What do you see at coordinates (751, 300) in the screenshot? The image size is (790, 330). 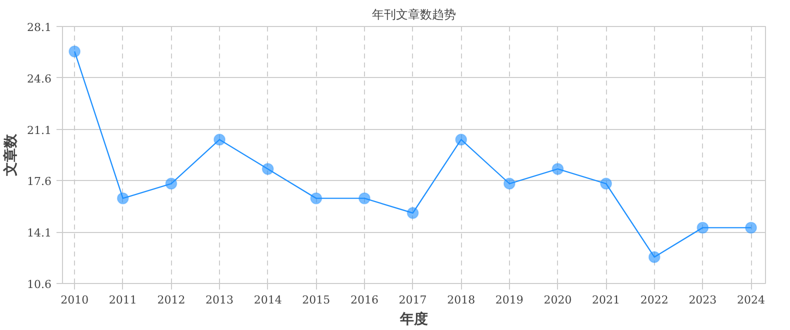 I see `x-tick-label: 2024` at bounding box center [751, 300].